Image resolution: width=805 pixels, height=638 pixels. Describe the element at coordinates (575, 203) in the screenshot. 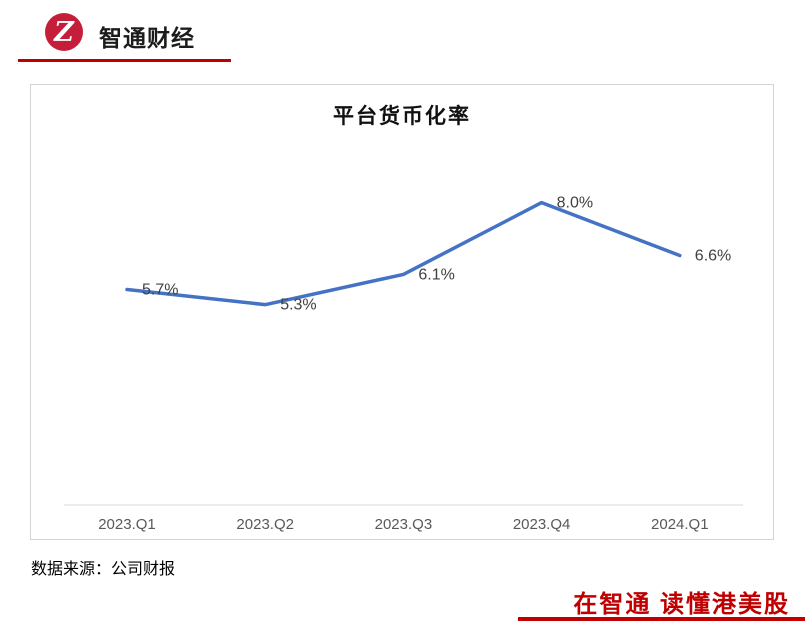

I see `data-label: 8.0%` at that location.